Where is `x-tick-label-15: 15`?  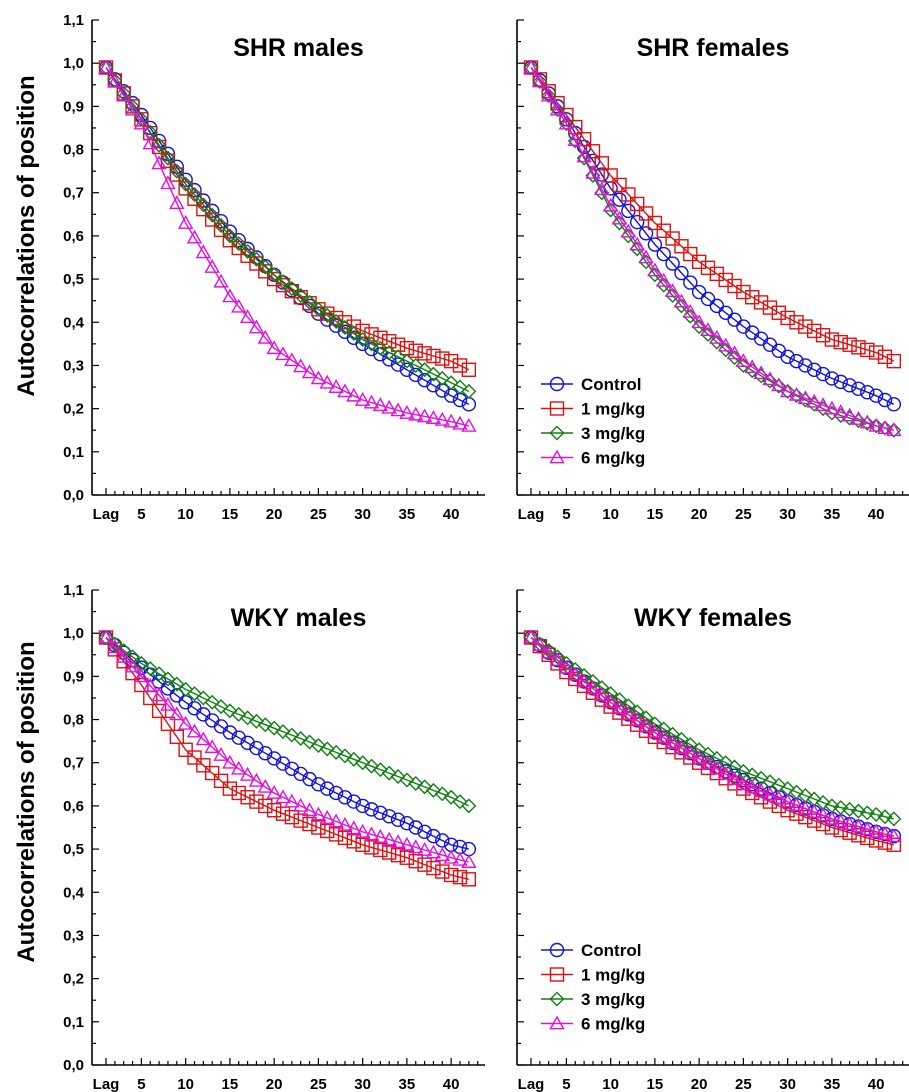
x-tick-label-15: 15 is located at coordinates (230, 514).